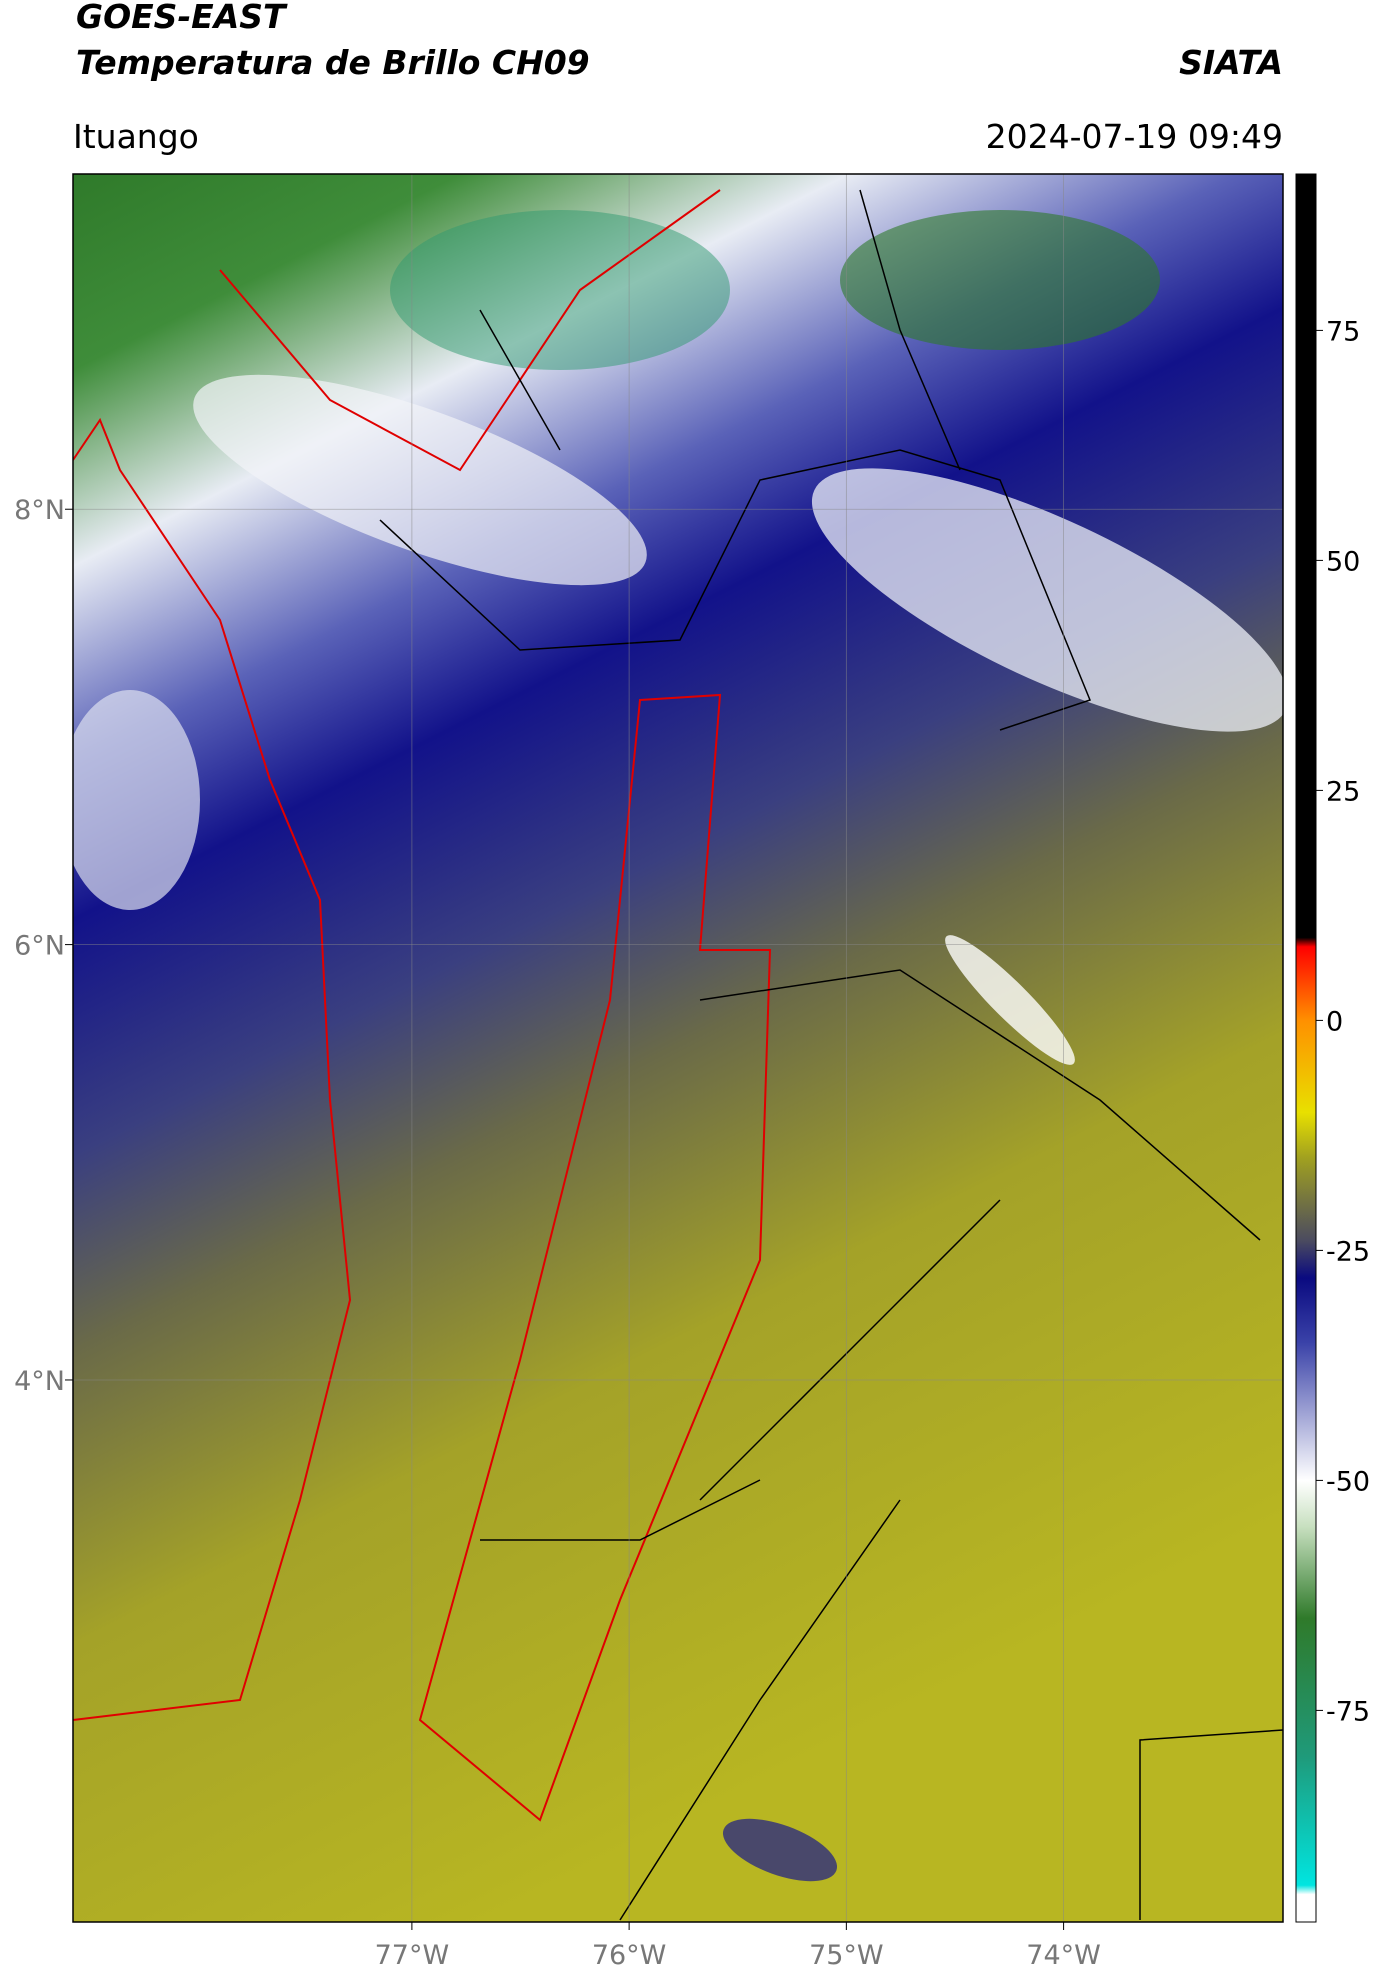 The width and height of the screenshot is (1384, 1981). Describe the element at coordinates (39, 946) in the screenshot. I see `lat-tick-label: 6°N` at that location.